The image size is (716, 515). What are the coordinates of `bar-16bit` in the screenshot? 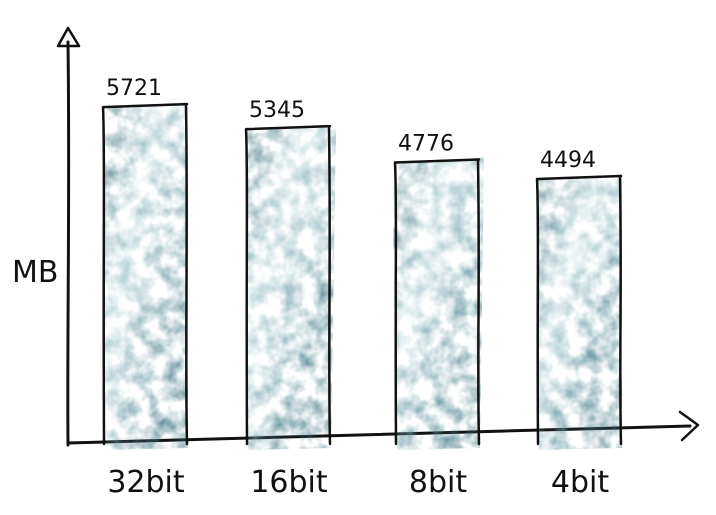 It's located at (290, 287).